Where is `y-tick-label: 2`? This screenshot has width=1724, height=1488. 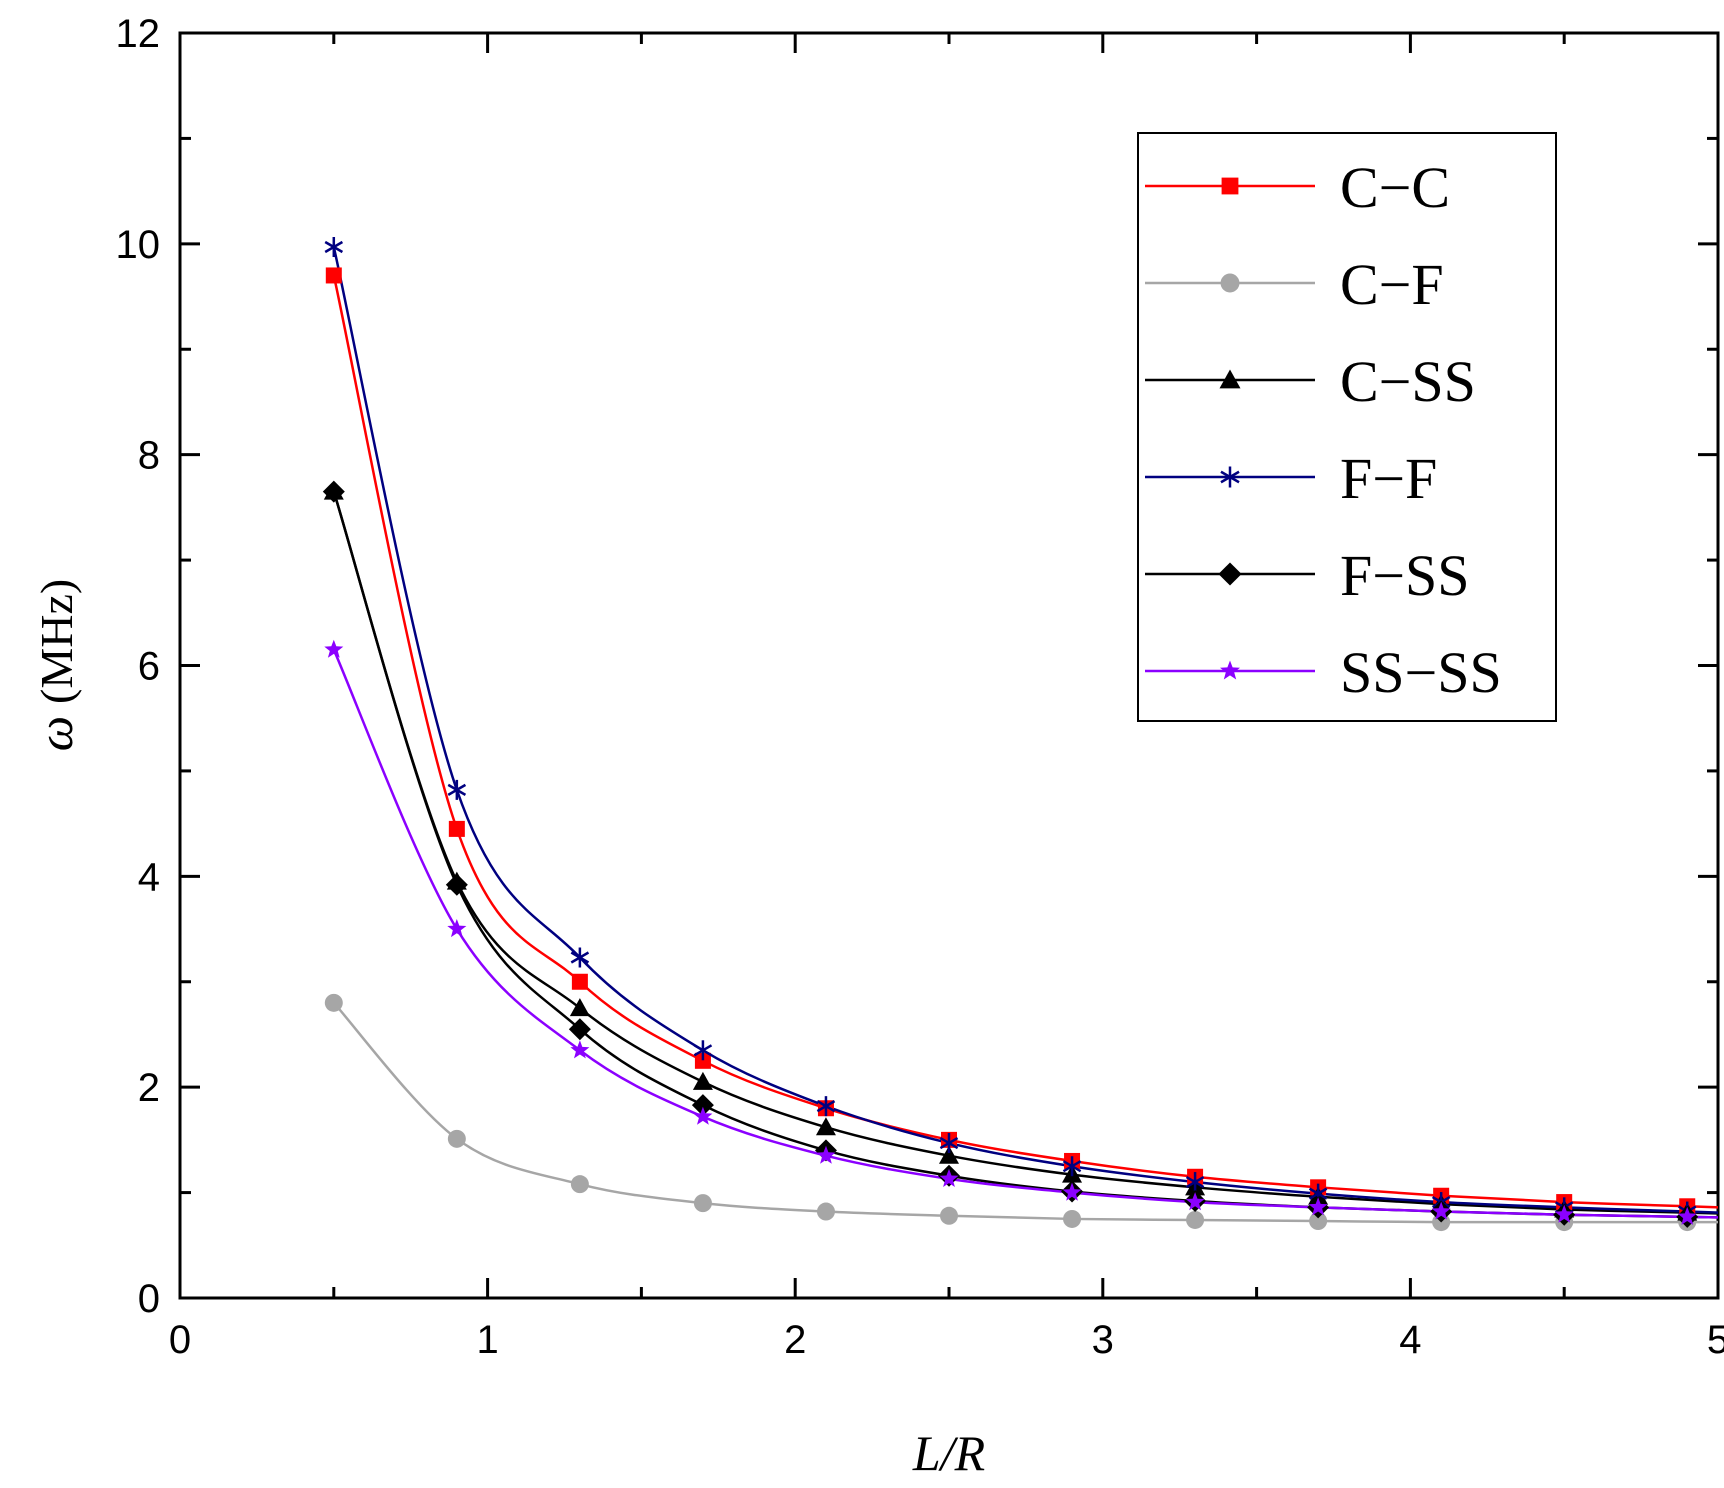
y-tick-label: 2 is located at coordinates (149, 1088).